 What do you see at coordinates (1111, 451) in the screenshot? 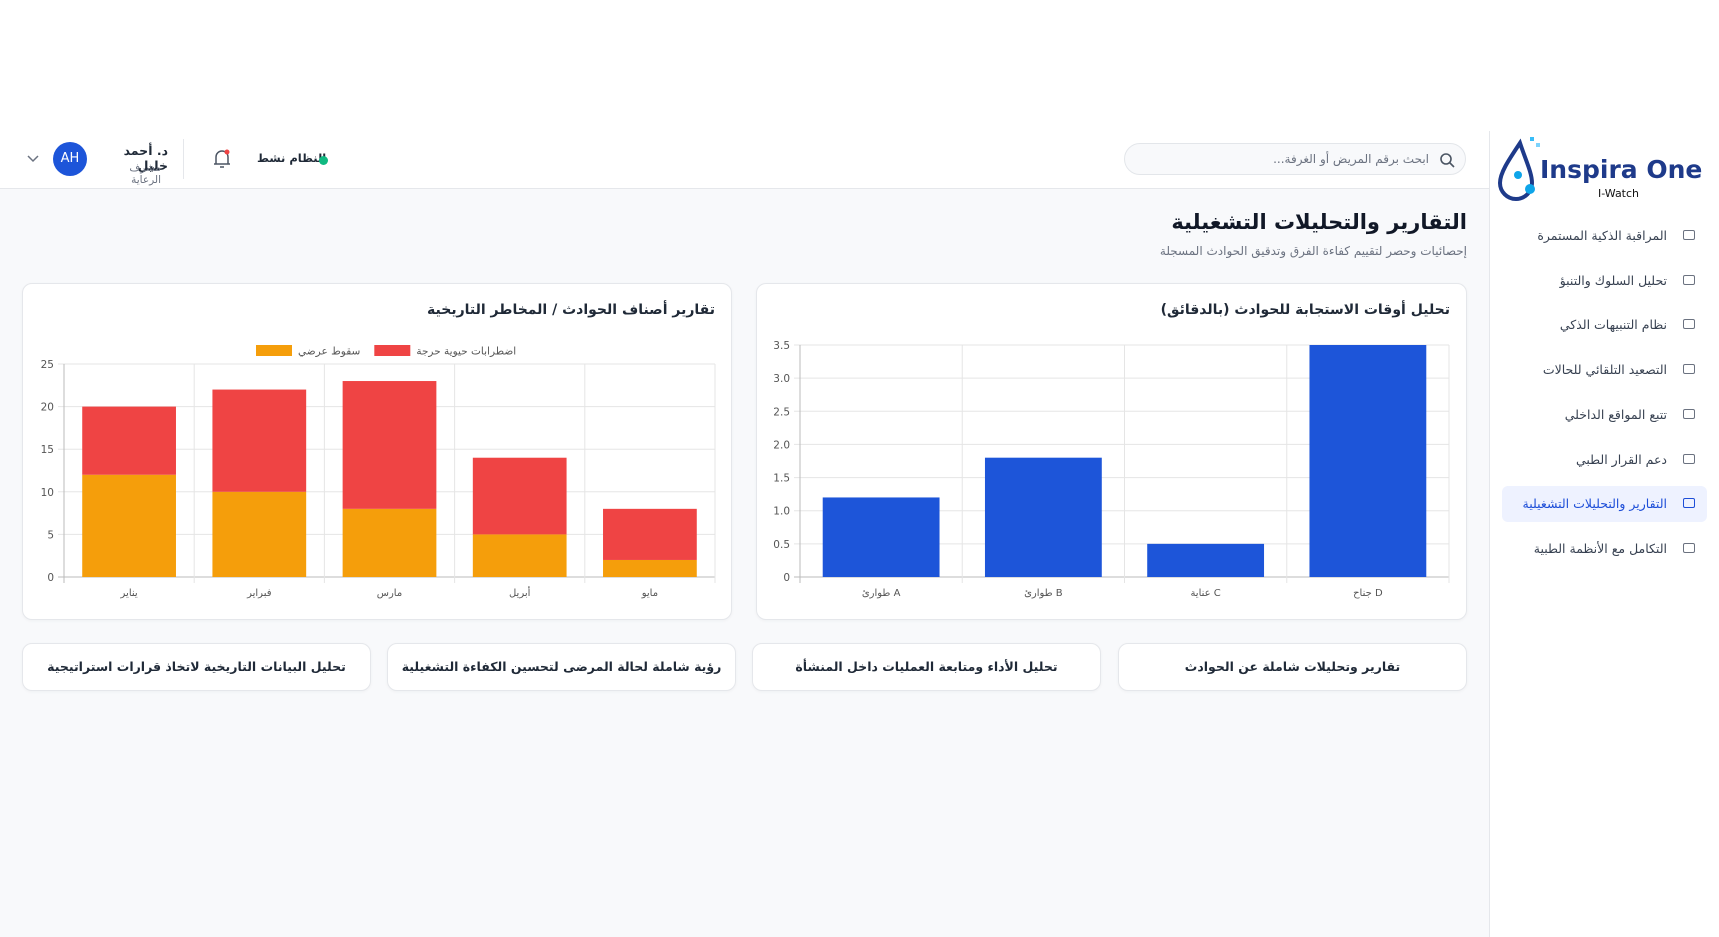
I see `chart-card: تحليل أوقات الاستجابة للحوادث (بالدقائق)` at bounding box center [1111, 451].